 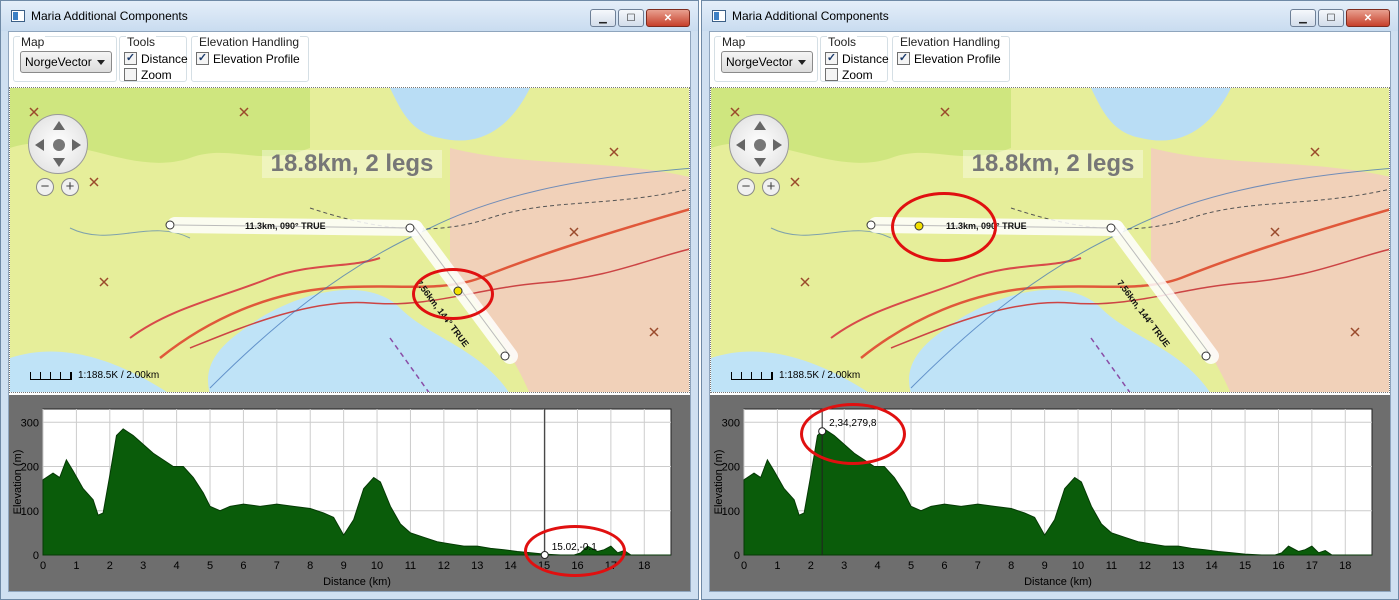 What do you see at coordinates (878, 566) in the screenshot?
I see `x-tick-label: 4` at bounding box center [878, 566].